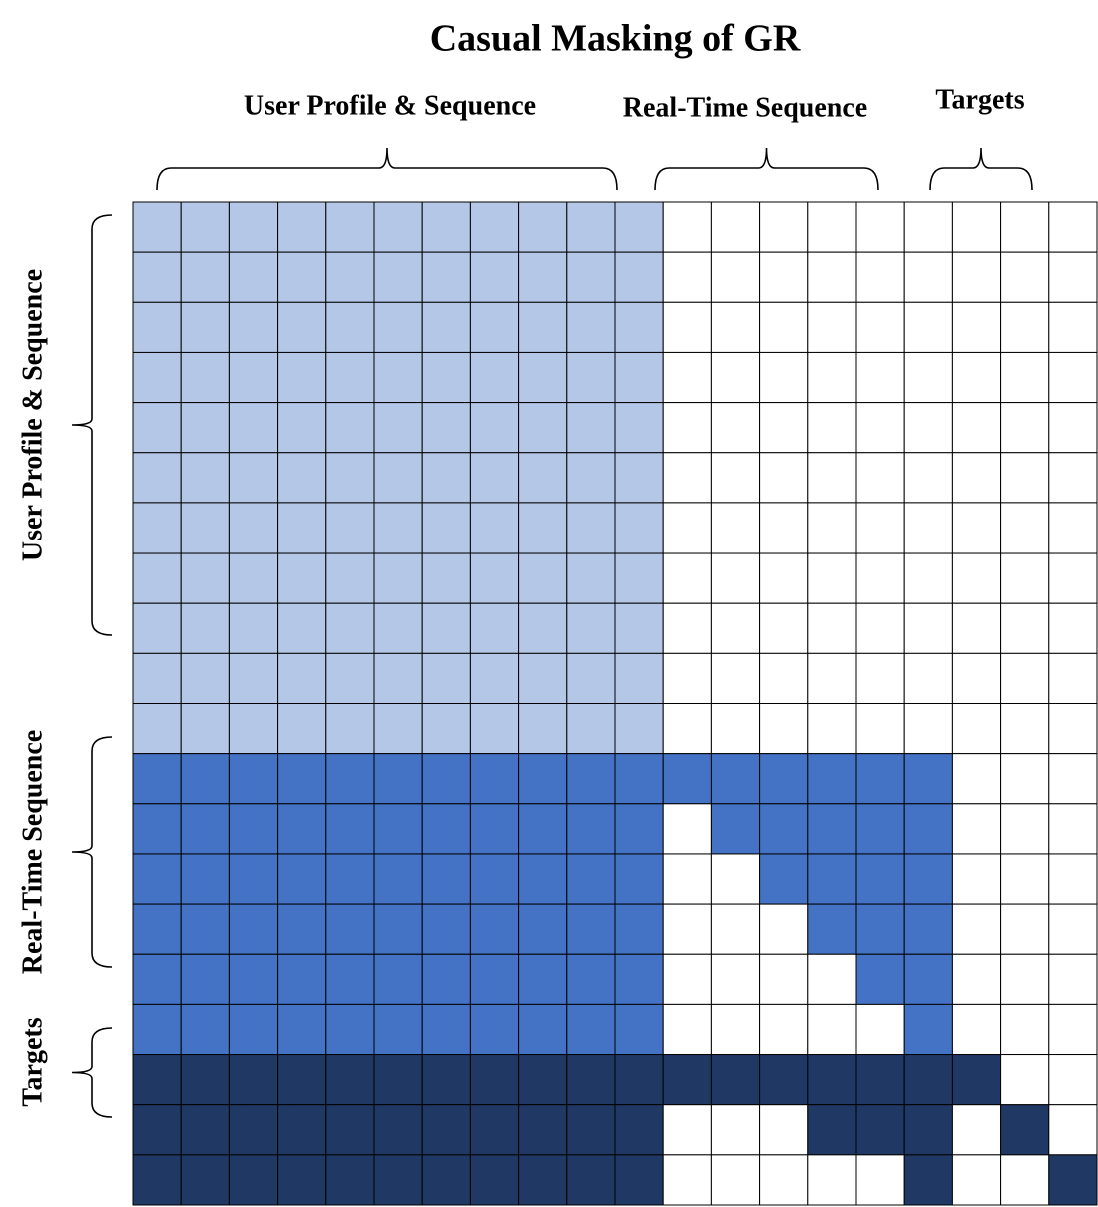 Image resolution: width=1098 pixels, height=1207 pixels. What do you see at coordinates (32, 415) in the screenshot?
I see `row-group-label: User Profile & Sequence` at bounding box center [32, 415].